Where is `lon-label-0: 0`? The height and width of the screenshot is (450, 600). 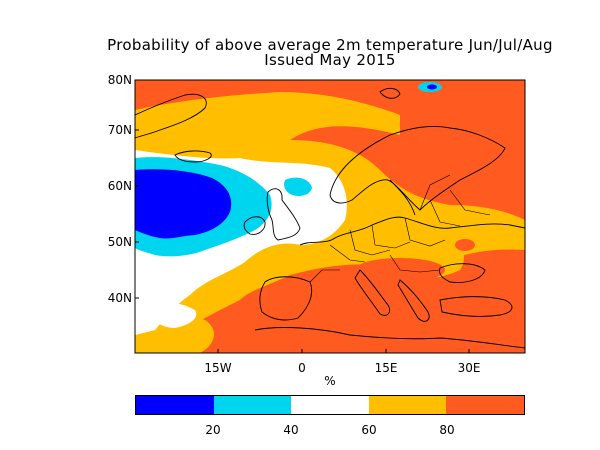 lon-label-0: 0 is located at coordinates (302, 368).